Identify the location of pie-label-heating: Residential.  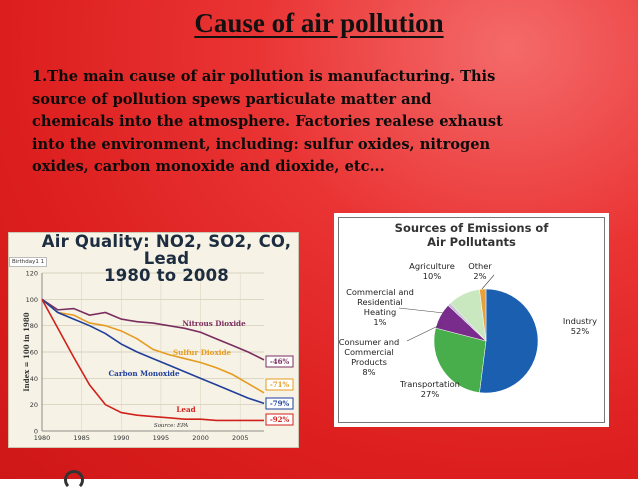
(380, 302).